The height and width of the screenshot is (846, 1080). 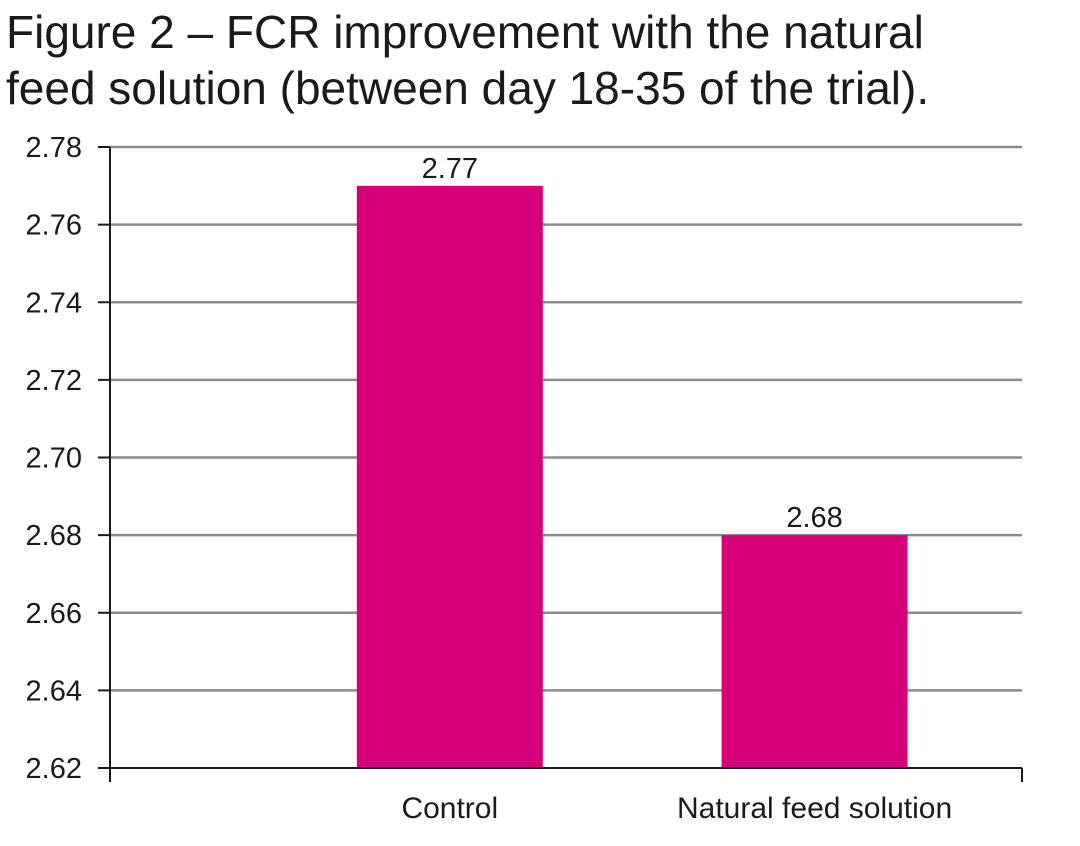 I want to click on y-tick-label: 2.76, so click(x=54, y=226).